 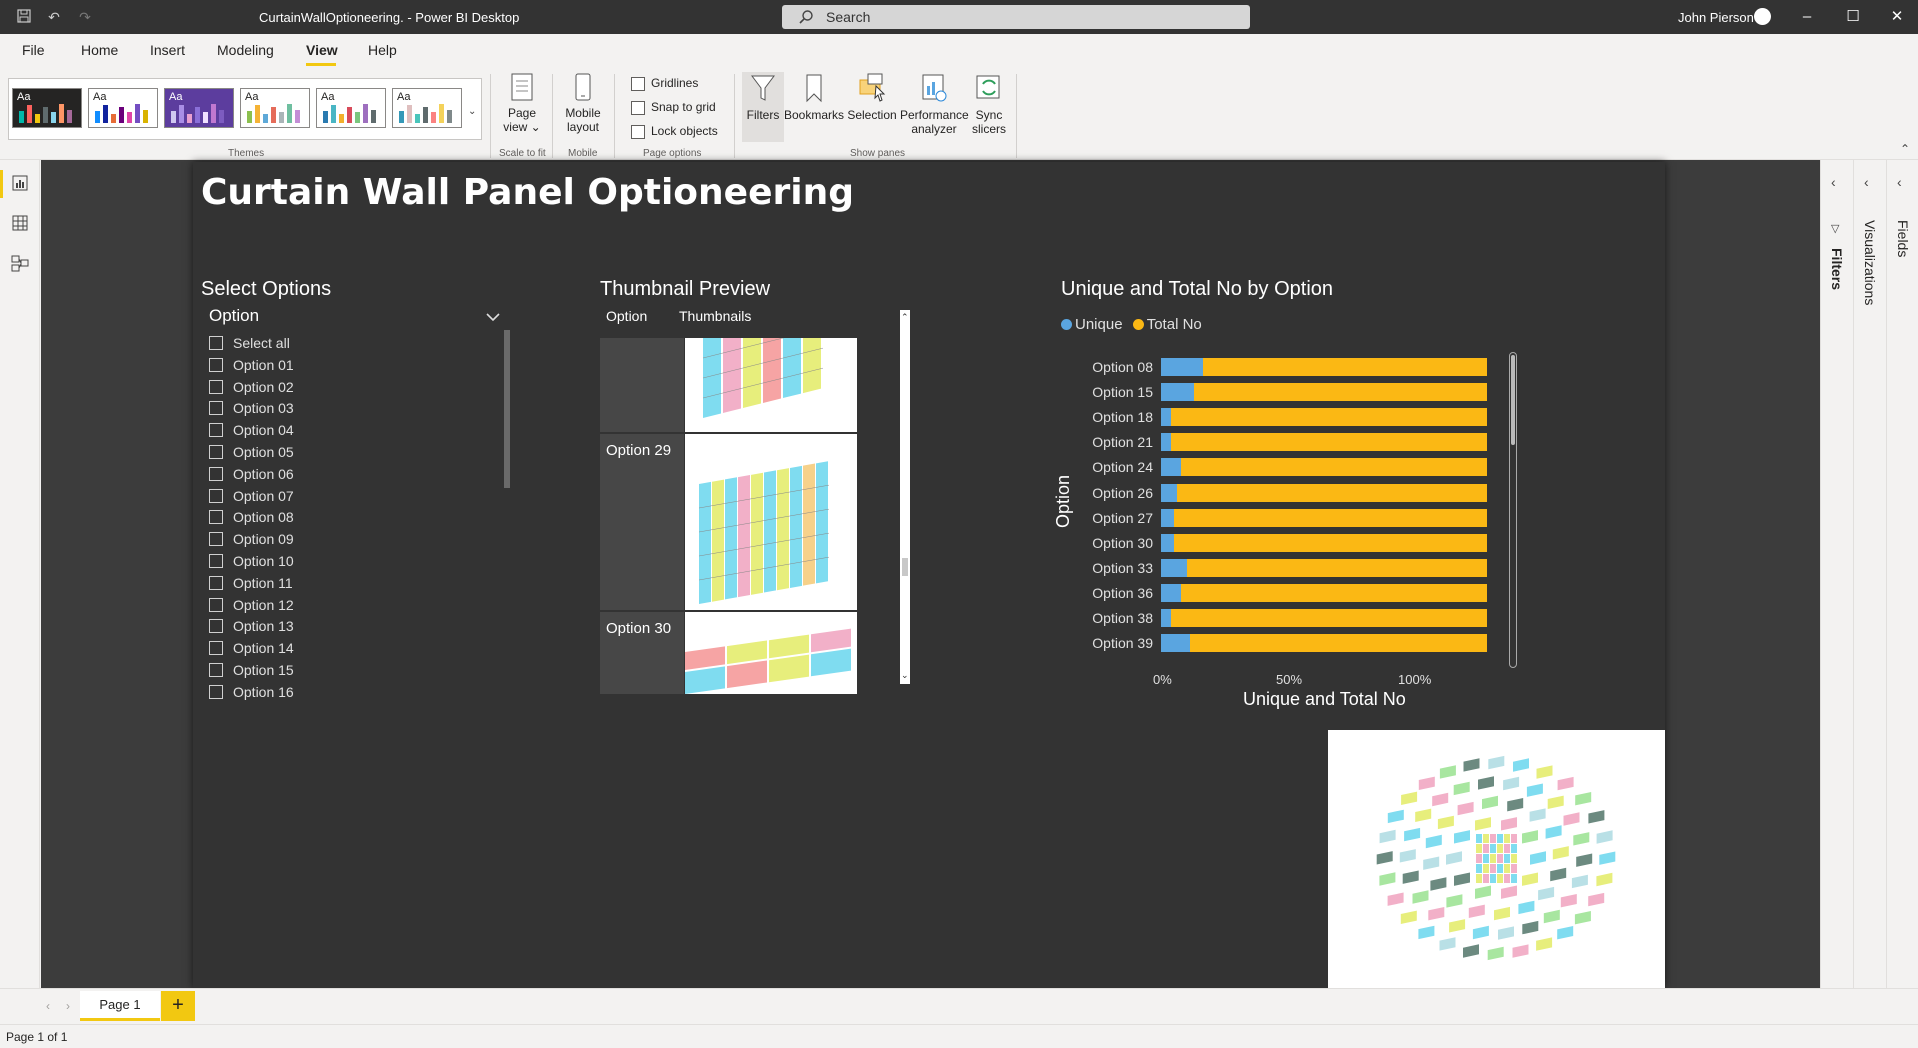 What do you see at coordinates (493, 317) in the screenshot?
I see `chevron-down-icon` at bounding box center [493, 317].